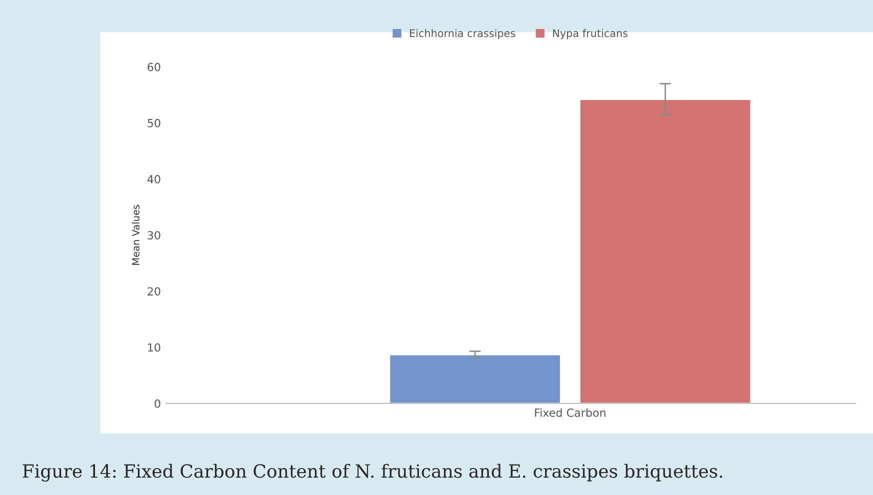 The image size is (873, 495). I want to click on y-tick-label: 10, so click(154, 347).